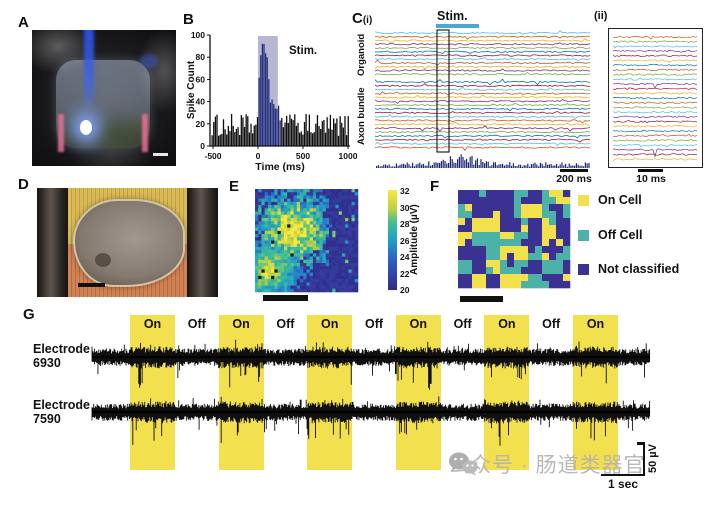  Describe the element at coordinates (307, 241) in the screenshot. I see `amplitude-heatmap` at that location.